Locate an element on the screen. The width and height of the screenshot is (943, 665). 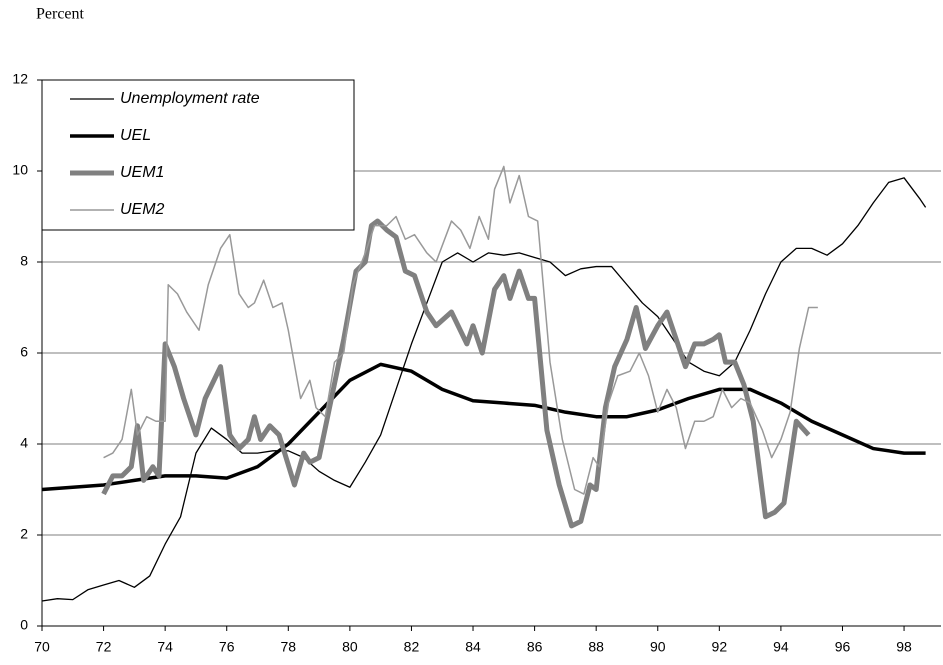
x-tick-label: 86 is located at coordinates (535, 647).